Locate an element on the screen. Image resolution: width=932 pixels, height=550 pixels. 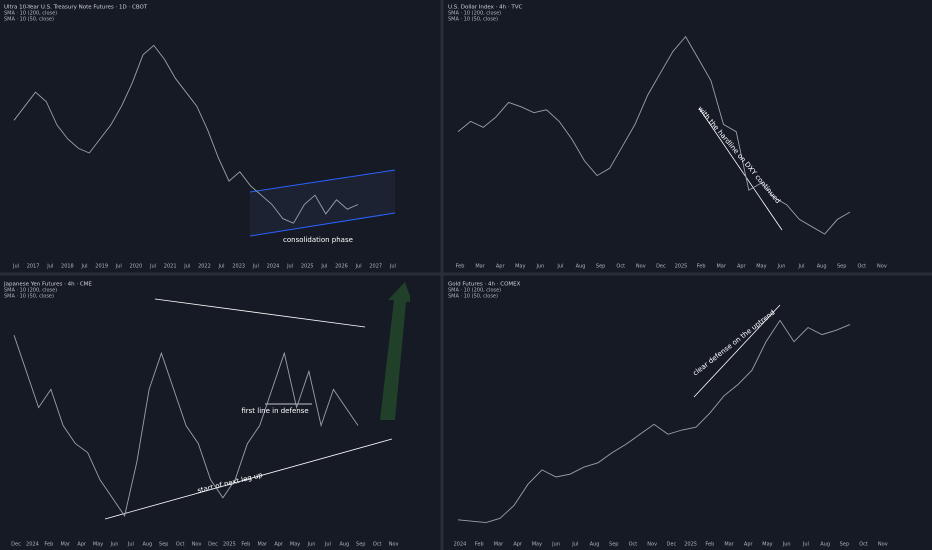
x-tick-label: 2021 is located at coordinates (170, 267).